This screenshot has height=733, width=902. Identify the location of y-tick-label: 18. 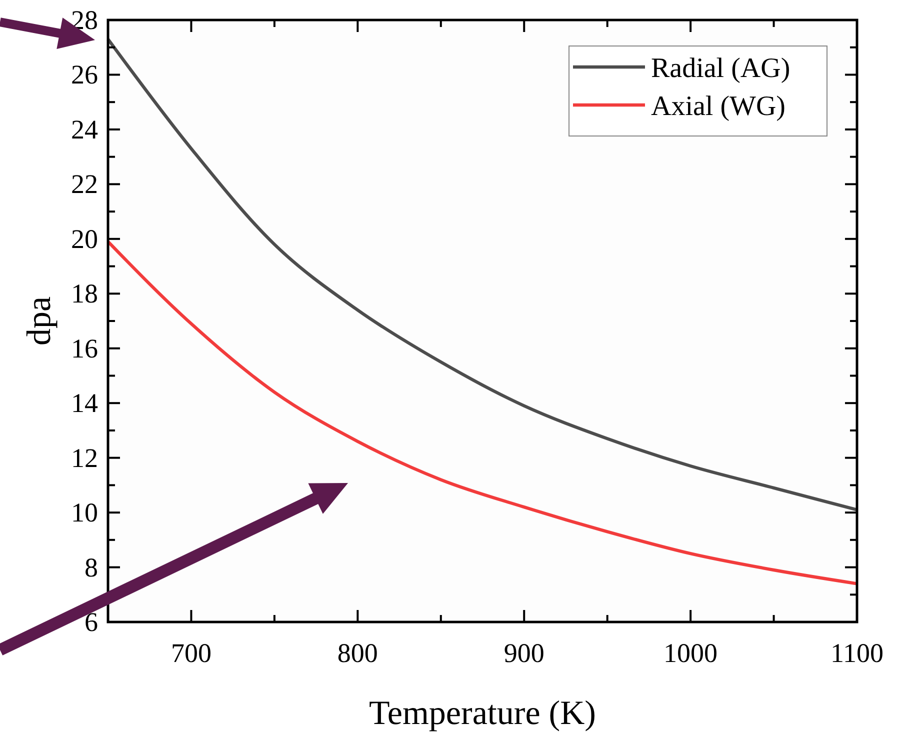
(84, 293).